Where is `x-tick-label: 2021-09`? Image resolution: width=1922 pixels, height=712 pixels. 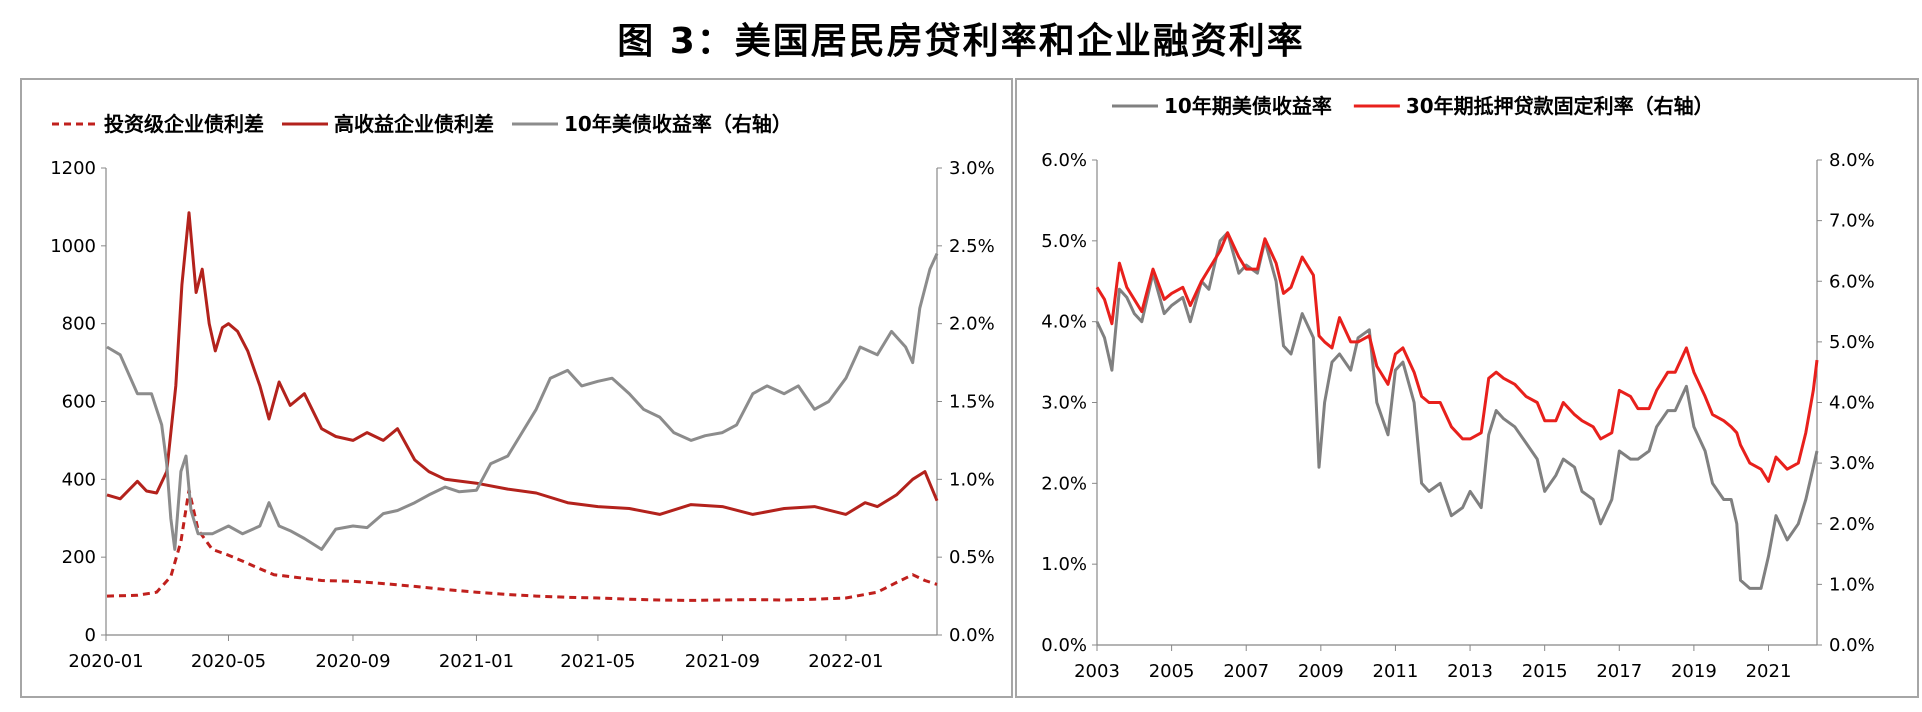
x-tick-label: 2021-09 is located at coordinates (722, 661).